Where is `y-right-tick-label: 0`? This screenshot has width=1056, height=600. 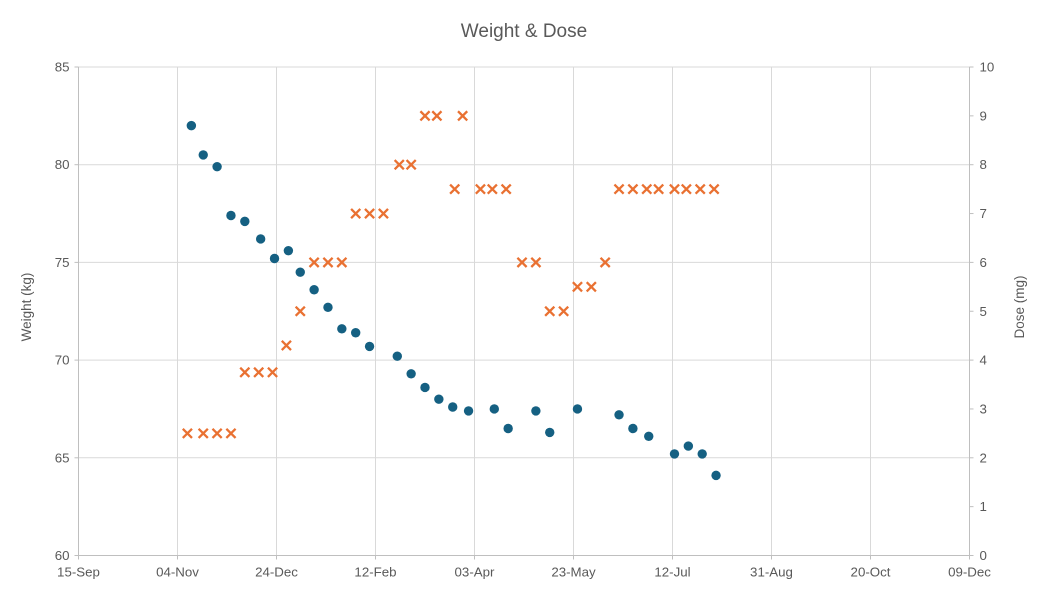
y-right-tick-label: 0 is located at coordinates (983, 555).